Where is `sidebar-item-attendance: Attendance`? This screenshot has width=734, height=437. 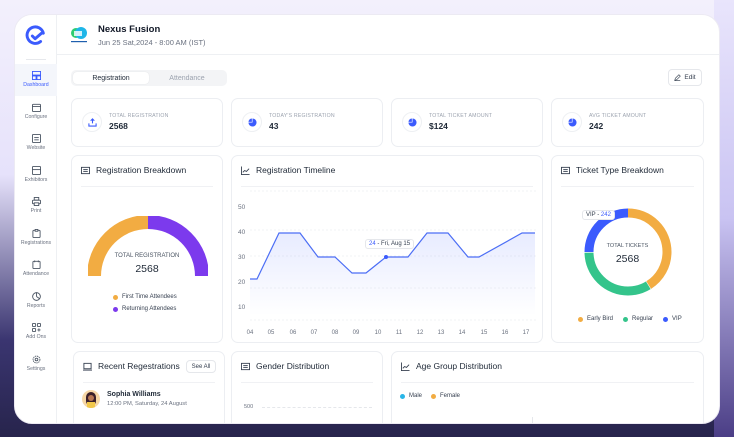 sidebar-item-attendance: Attendance is located at coordinates (36, 269).